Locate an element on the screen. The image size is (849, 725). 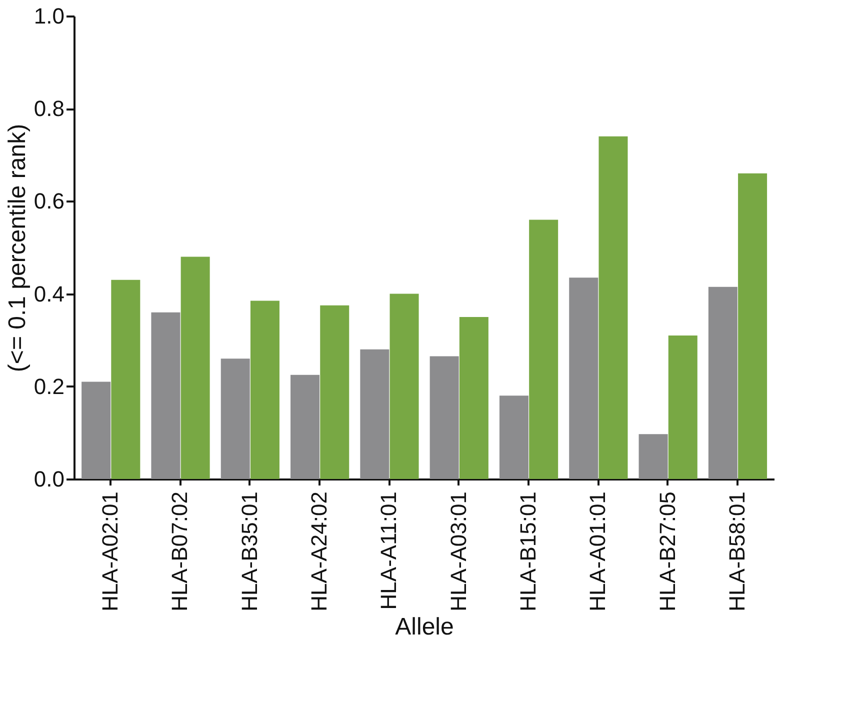
y-tick-label: 0.2 is located at coordinates (49, 386).